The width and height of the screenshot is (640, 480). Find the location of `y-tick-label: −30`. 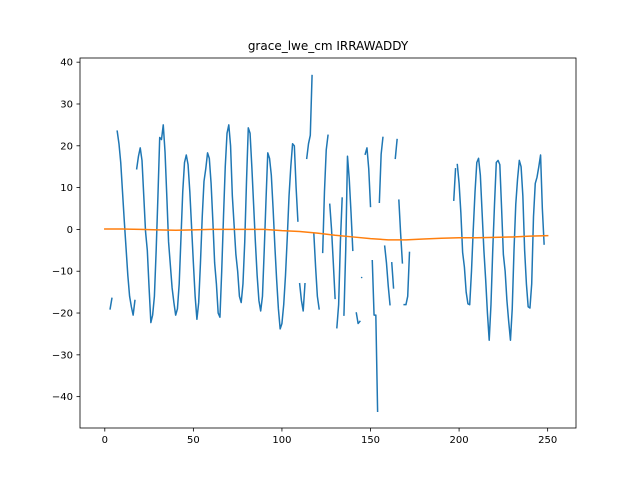

y-tick-label: −30 is located at coordinates (62, 355).